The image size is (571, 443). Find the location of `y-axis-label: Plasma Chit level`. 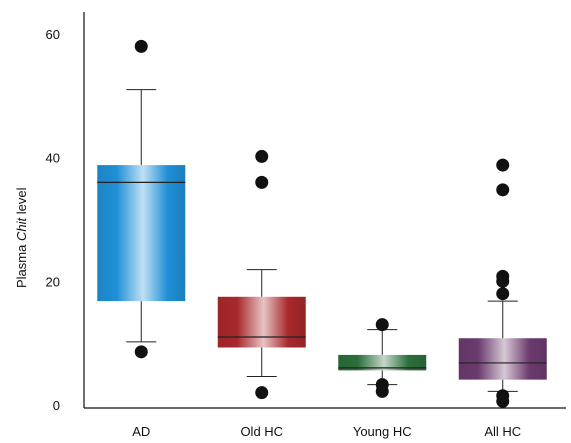

y-axis-label: Plasma Chit level is located at coordinates (21, 238).